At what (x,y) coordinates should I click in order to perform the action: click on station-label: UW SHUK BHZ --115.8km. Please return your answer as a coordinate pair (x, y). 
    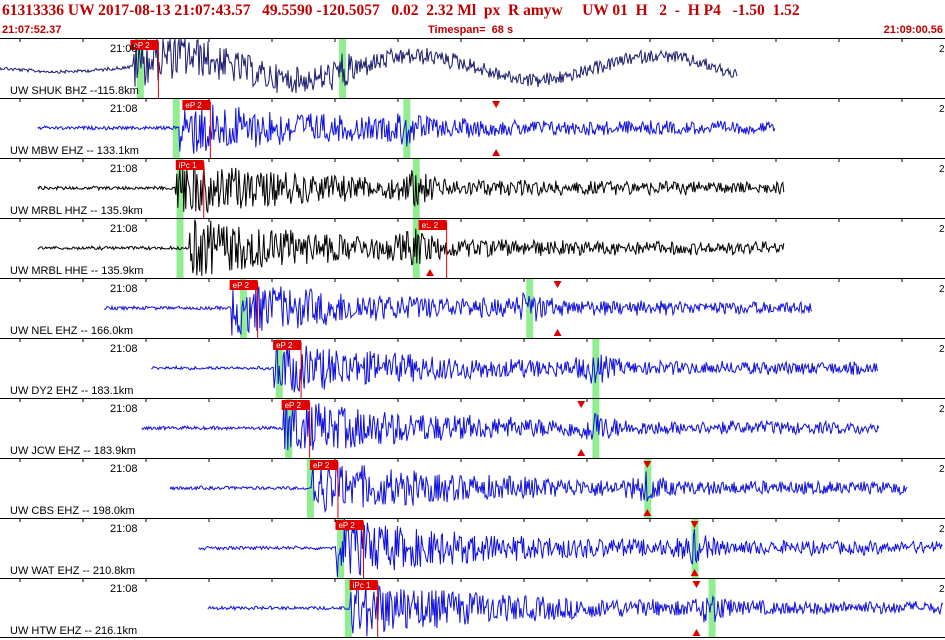
    Looking at the image, I should click on (74, 91).